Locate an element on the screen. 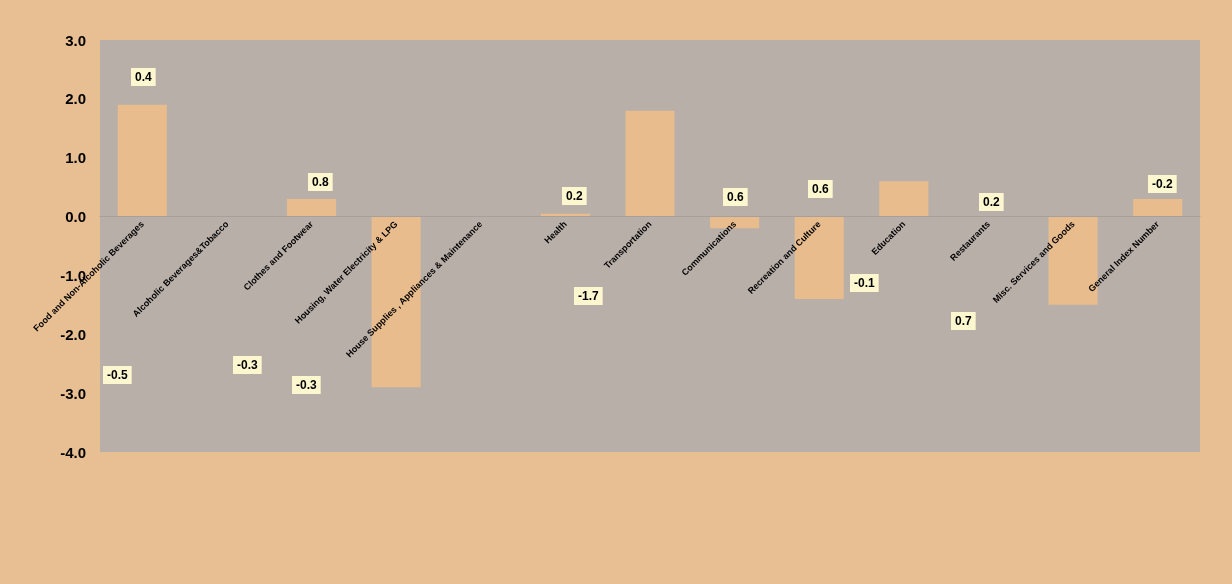  annotation: -1.7 is located at coordinates (588, 296).